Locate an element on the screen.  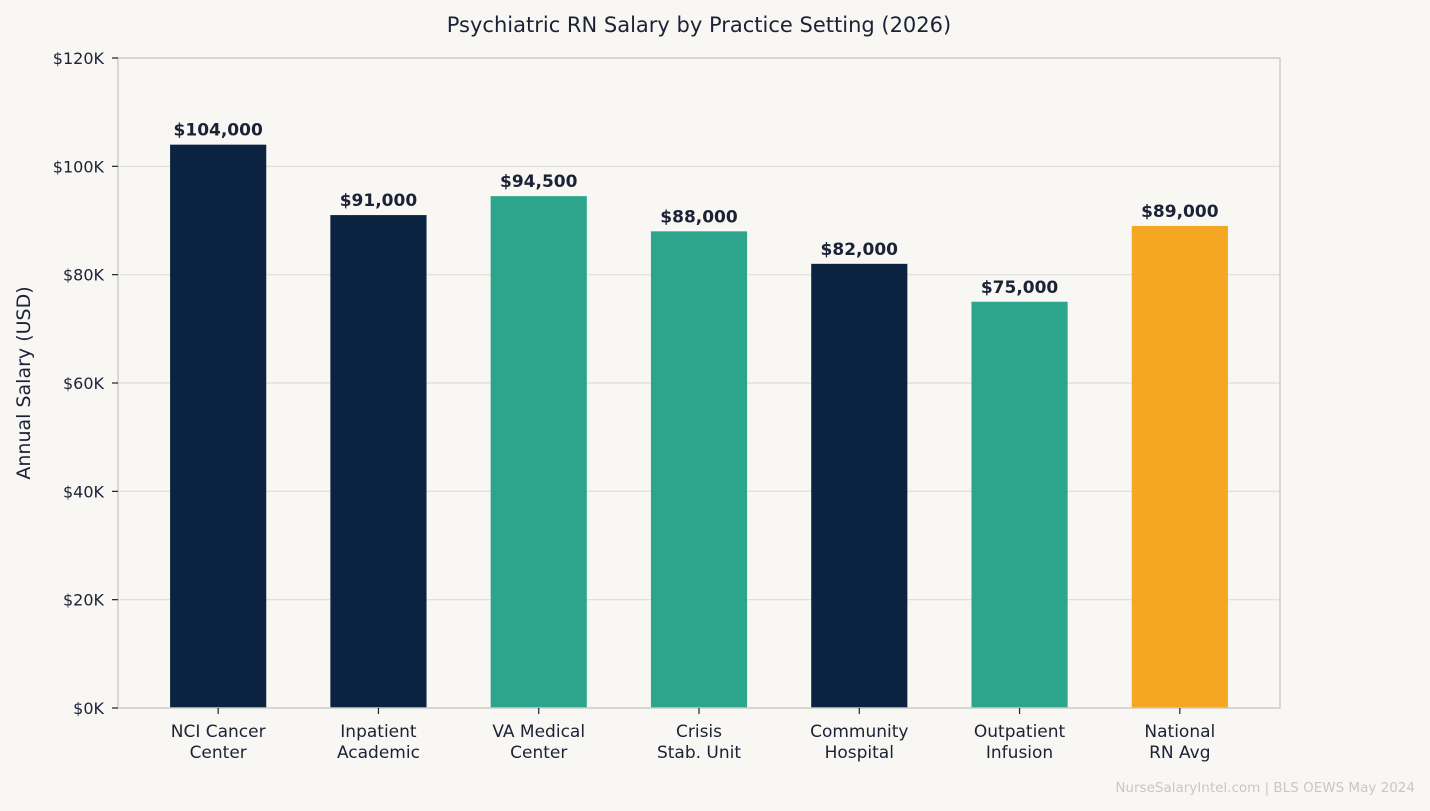
y-tick-label: $20K is located at coordinates (84, 600).